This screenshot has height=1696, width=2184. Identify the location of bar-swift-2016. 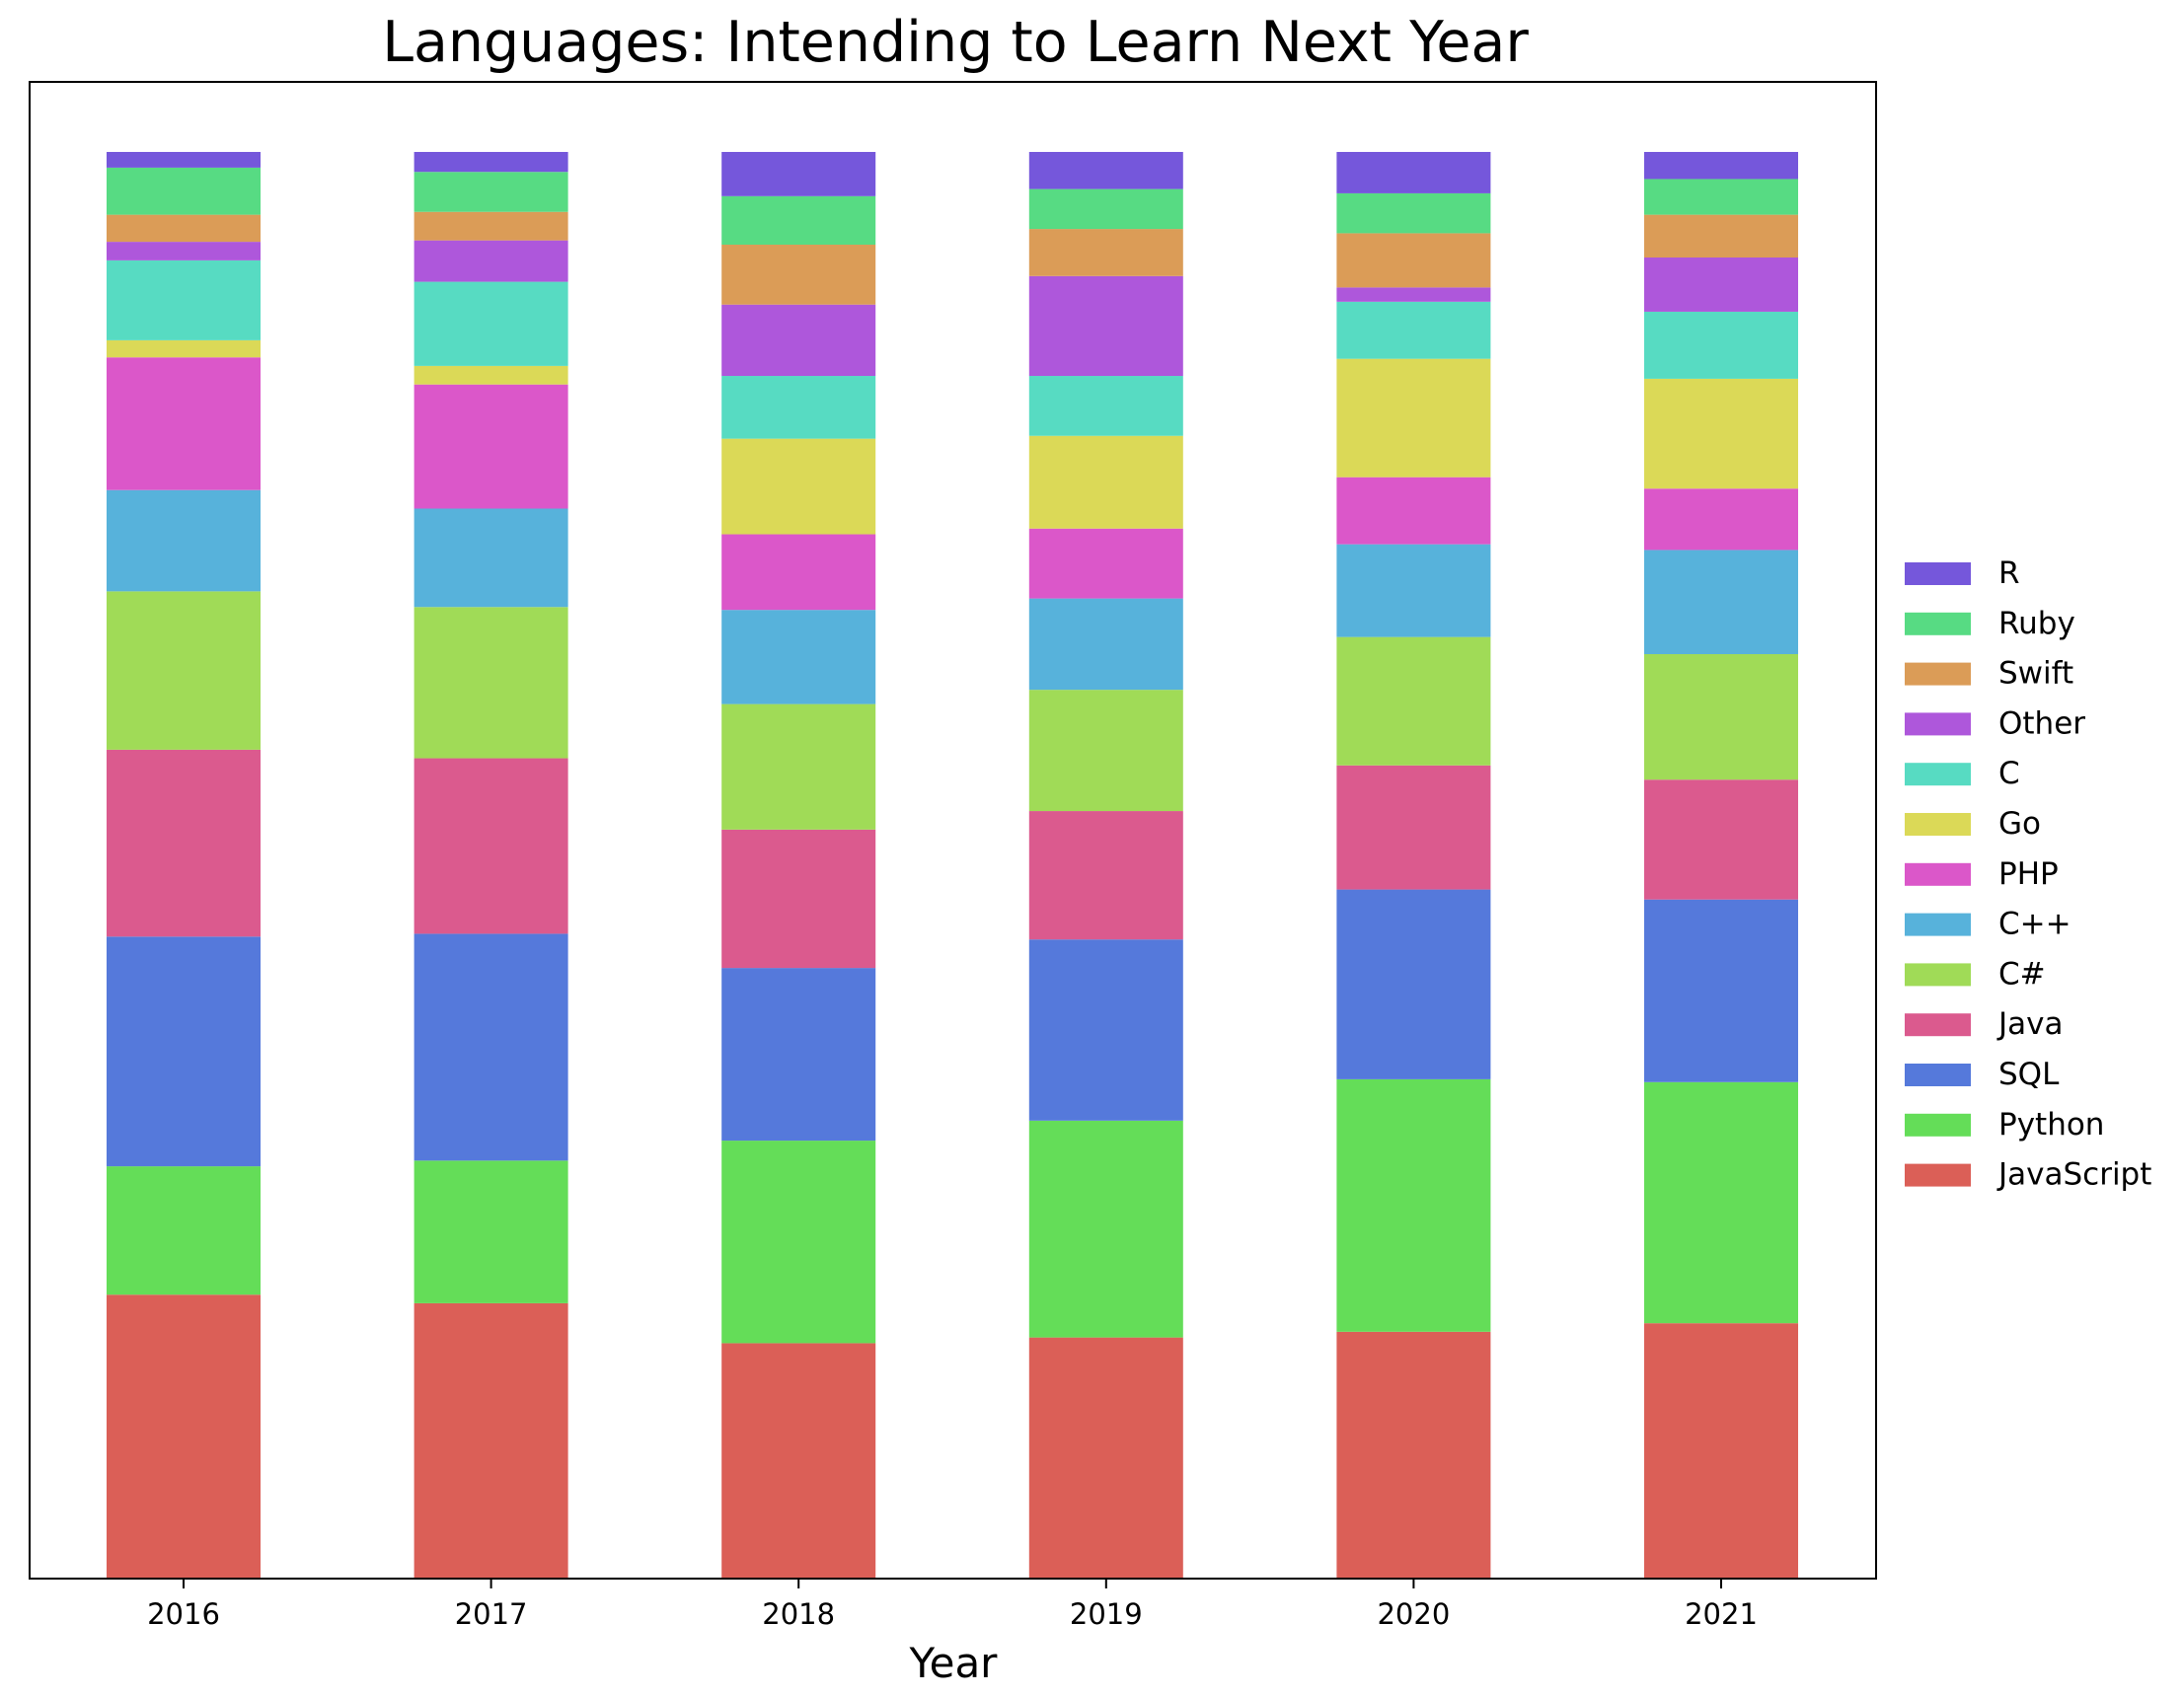
(184, 228).